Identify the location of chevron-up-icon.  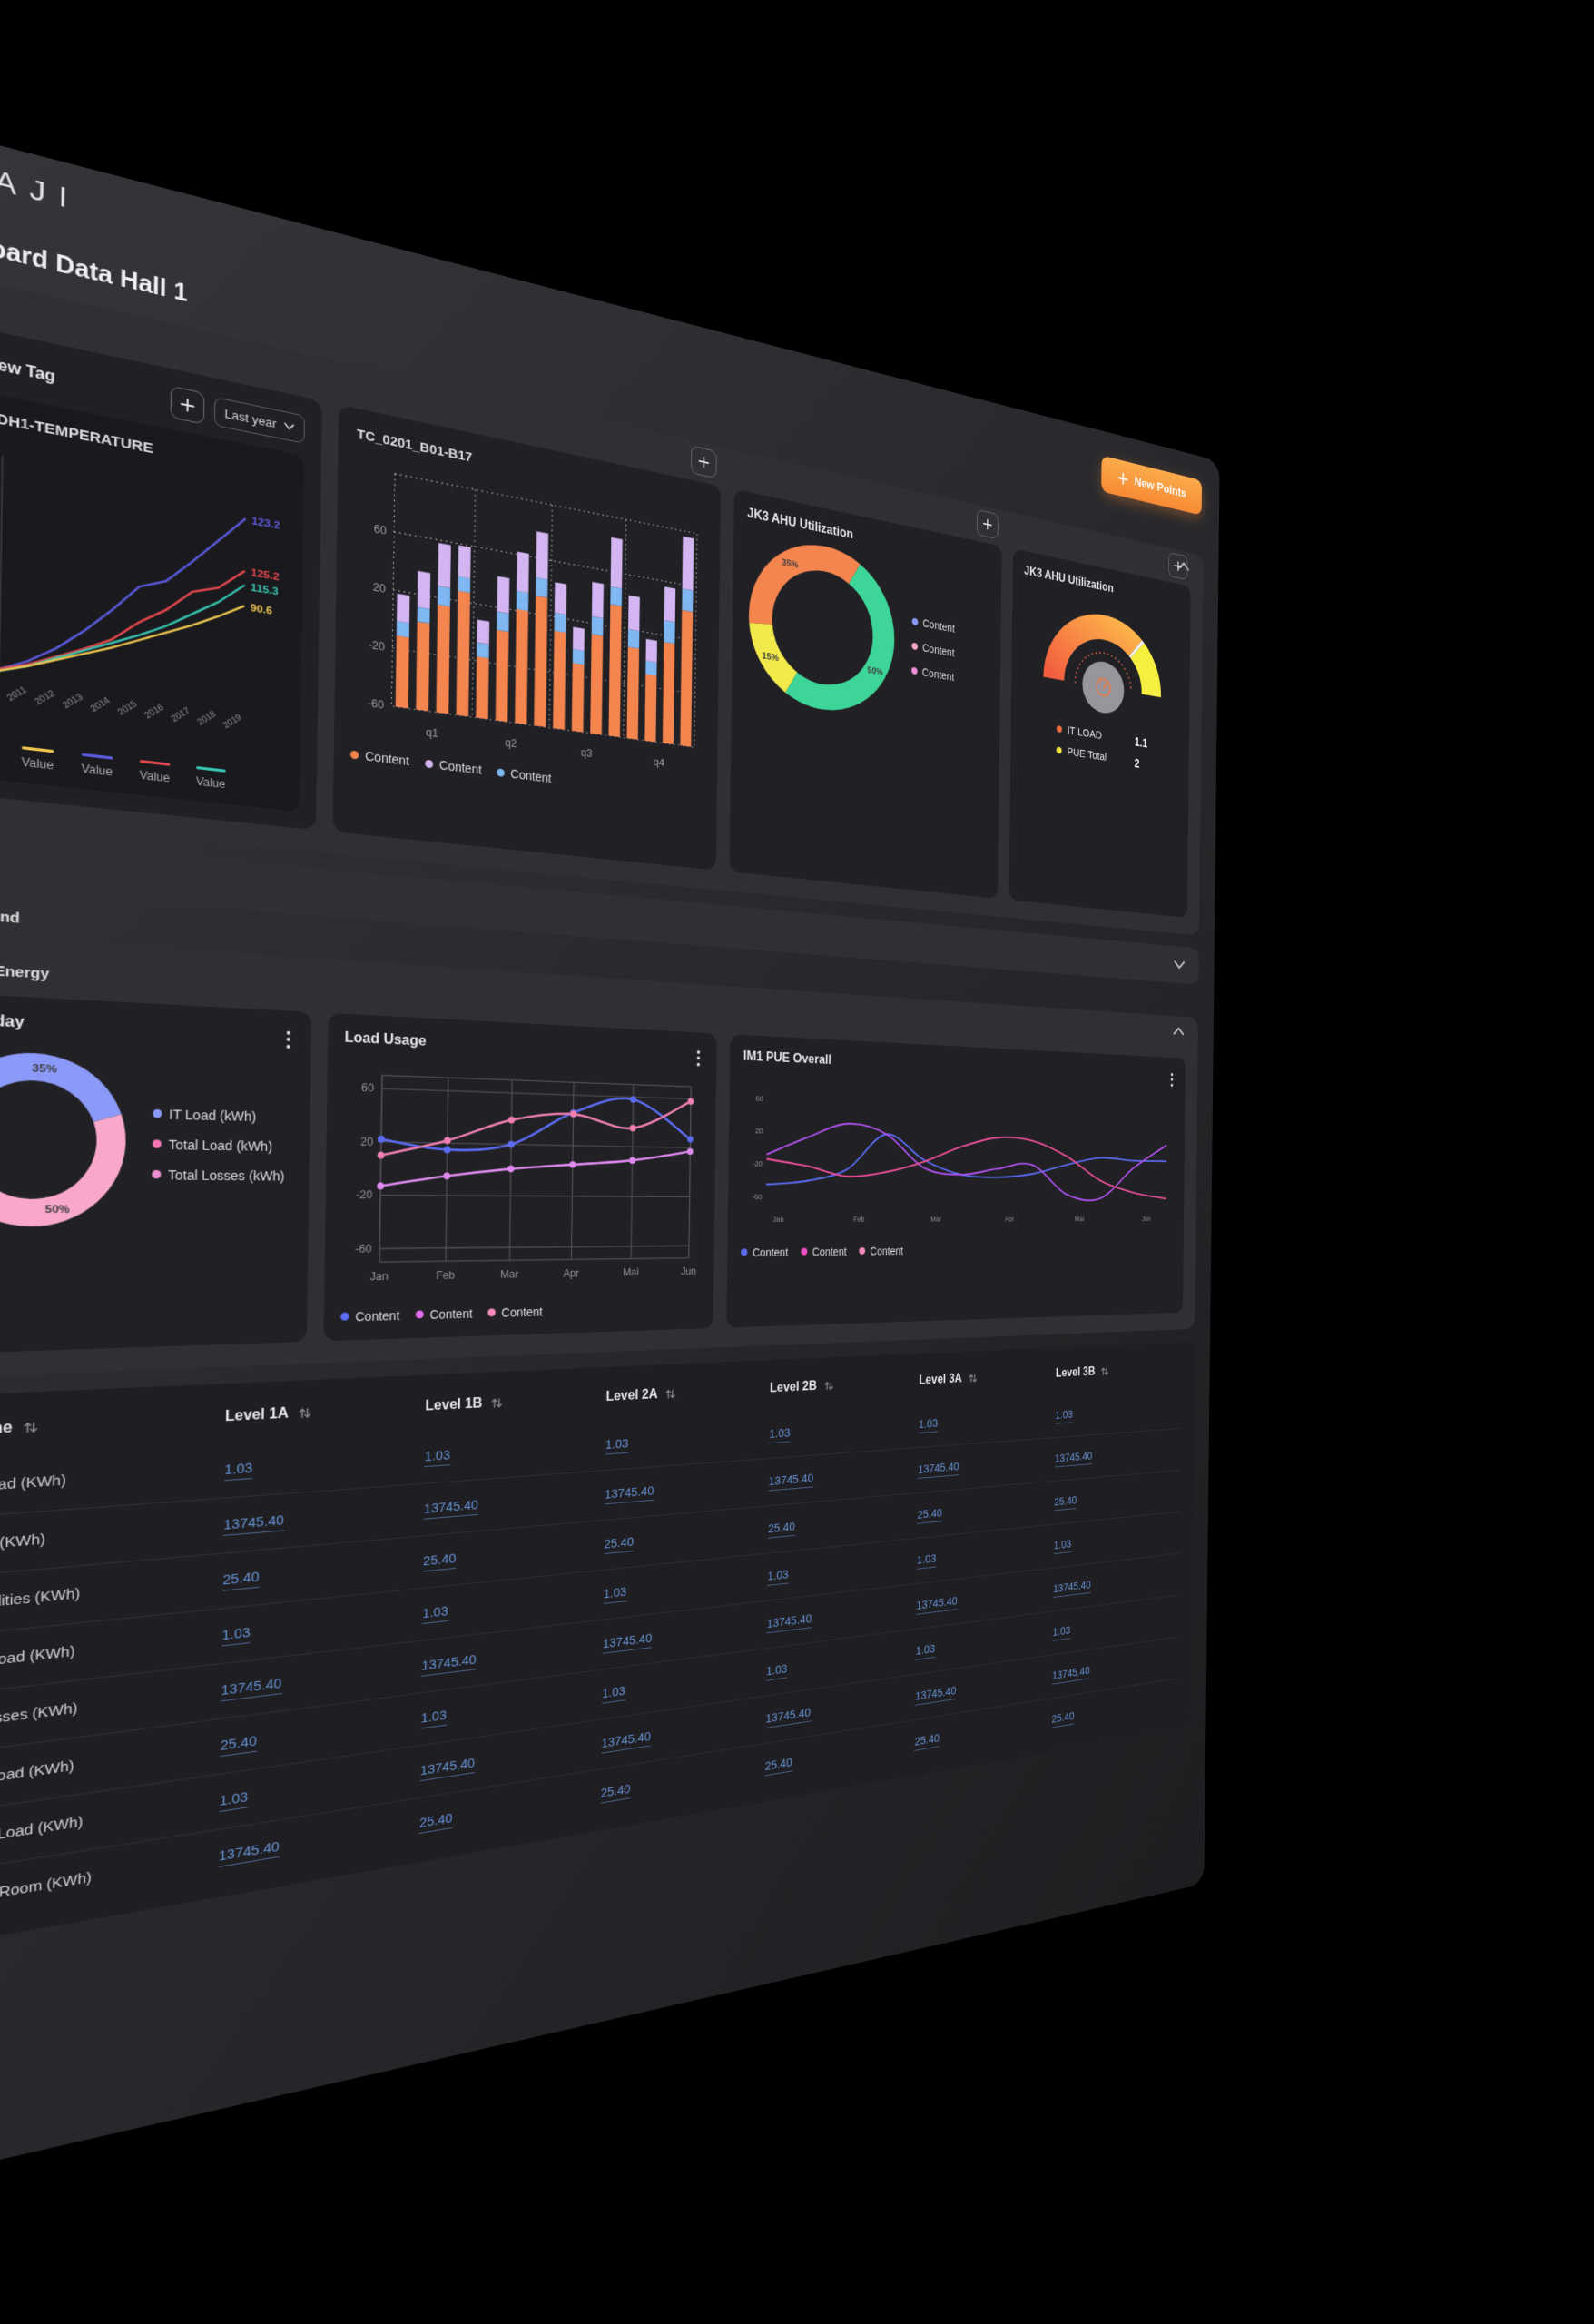
(1180, 1031).